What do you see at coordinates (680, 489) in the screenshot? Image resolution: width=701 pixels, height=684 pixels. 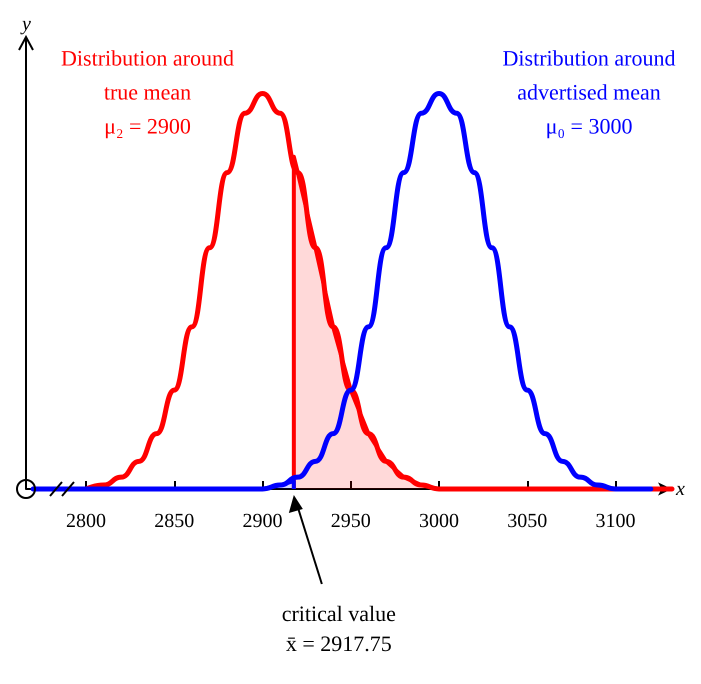 I see `x-axis-title: x` at bounding box center [680, 489].